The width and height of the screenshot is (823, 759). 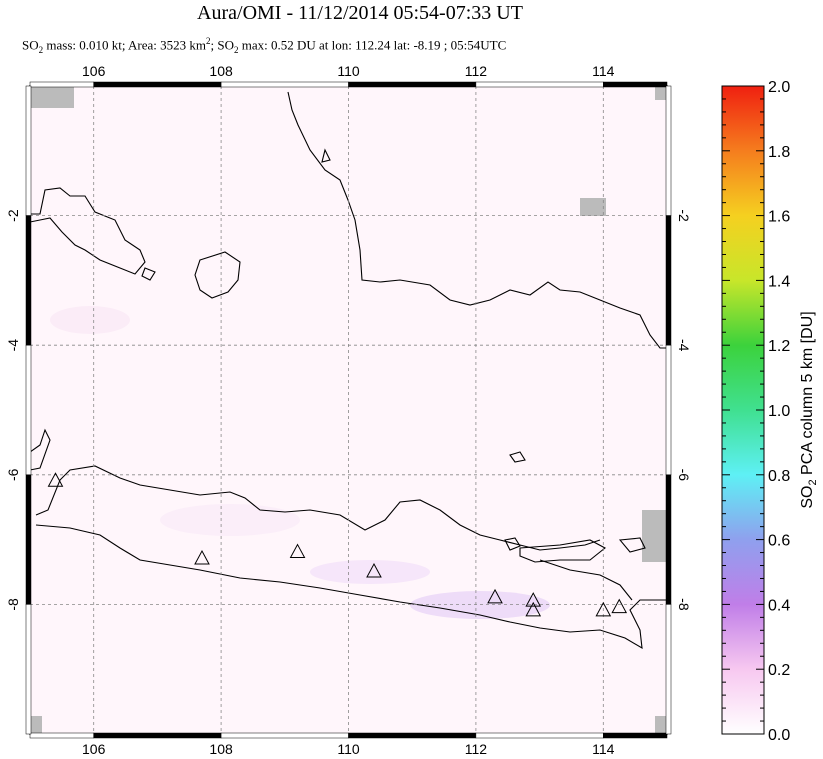 What do you see at coordinates (684, 604) in the screenshot?
I see `lat-tick-label-right: -8` at bounding box center [684, 604].